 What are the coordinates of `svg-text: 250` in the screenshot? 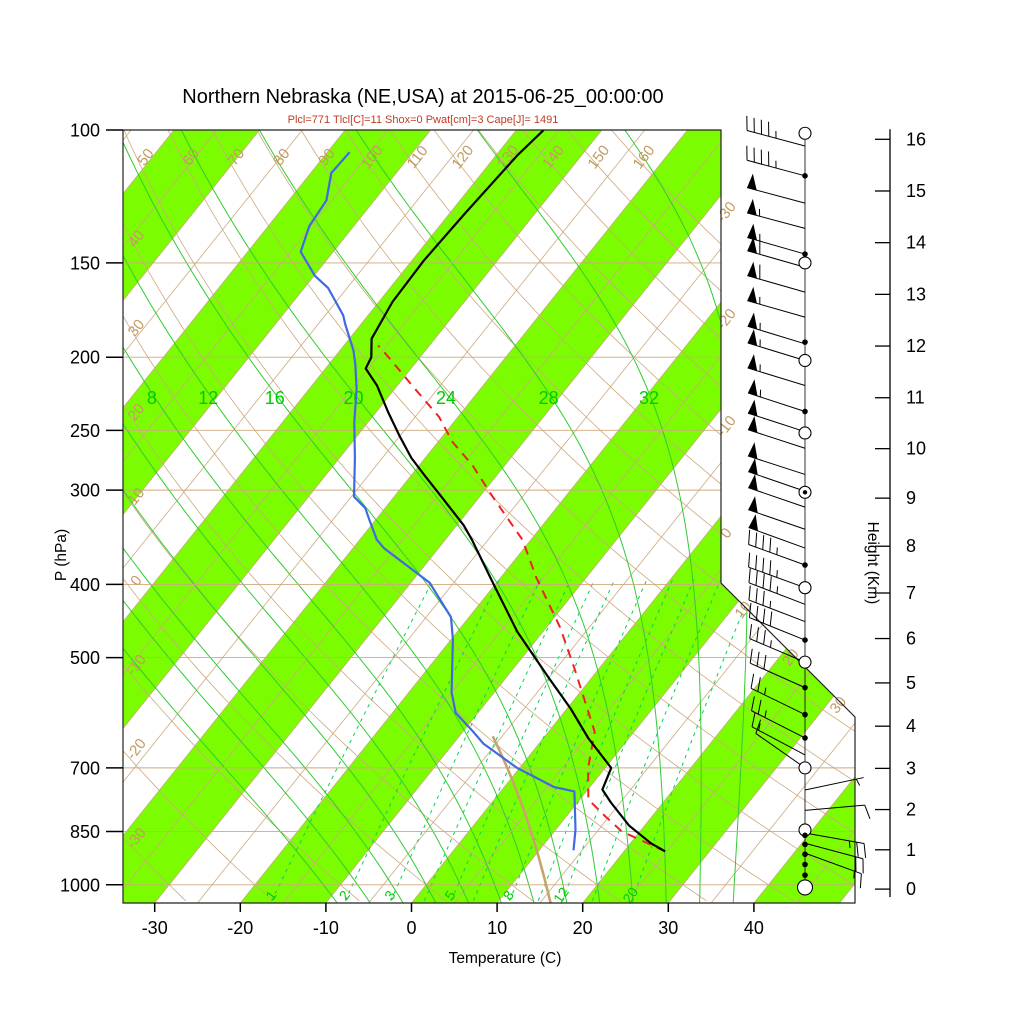 It's located at (85, 431).